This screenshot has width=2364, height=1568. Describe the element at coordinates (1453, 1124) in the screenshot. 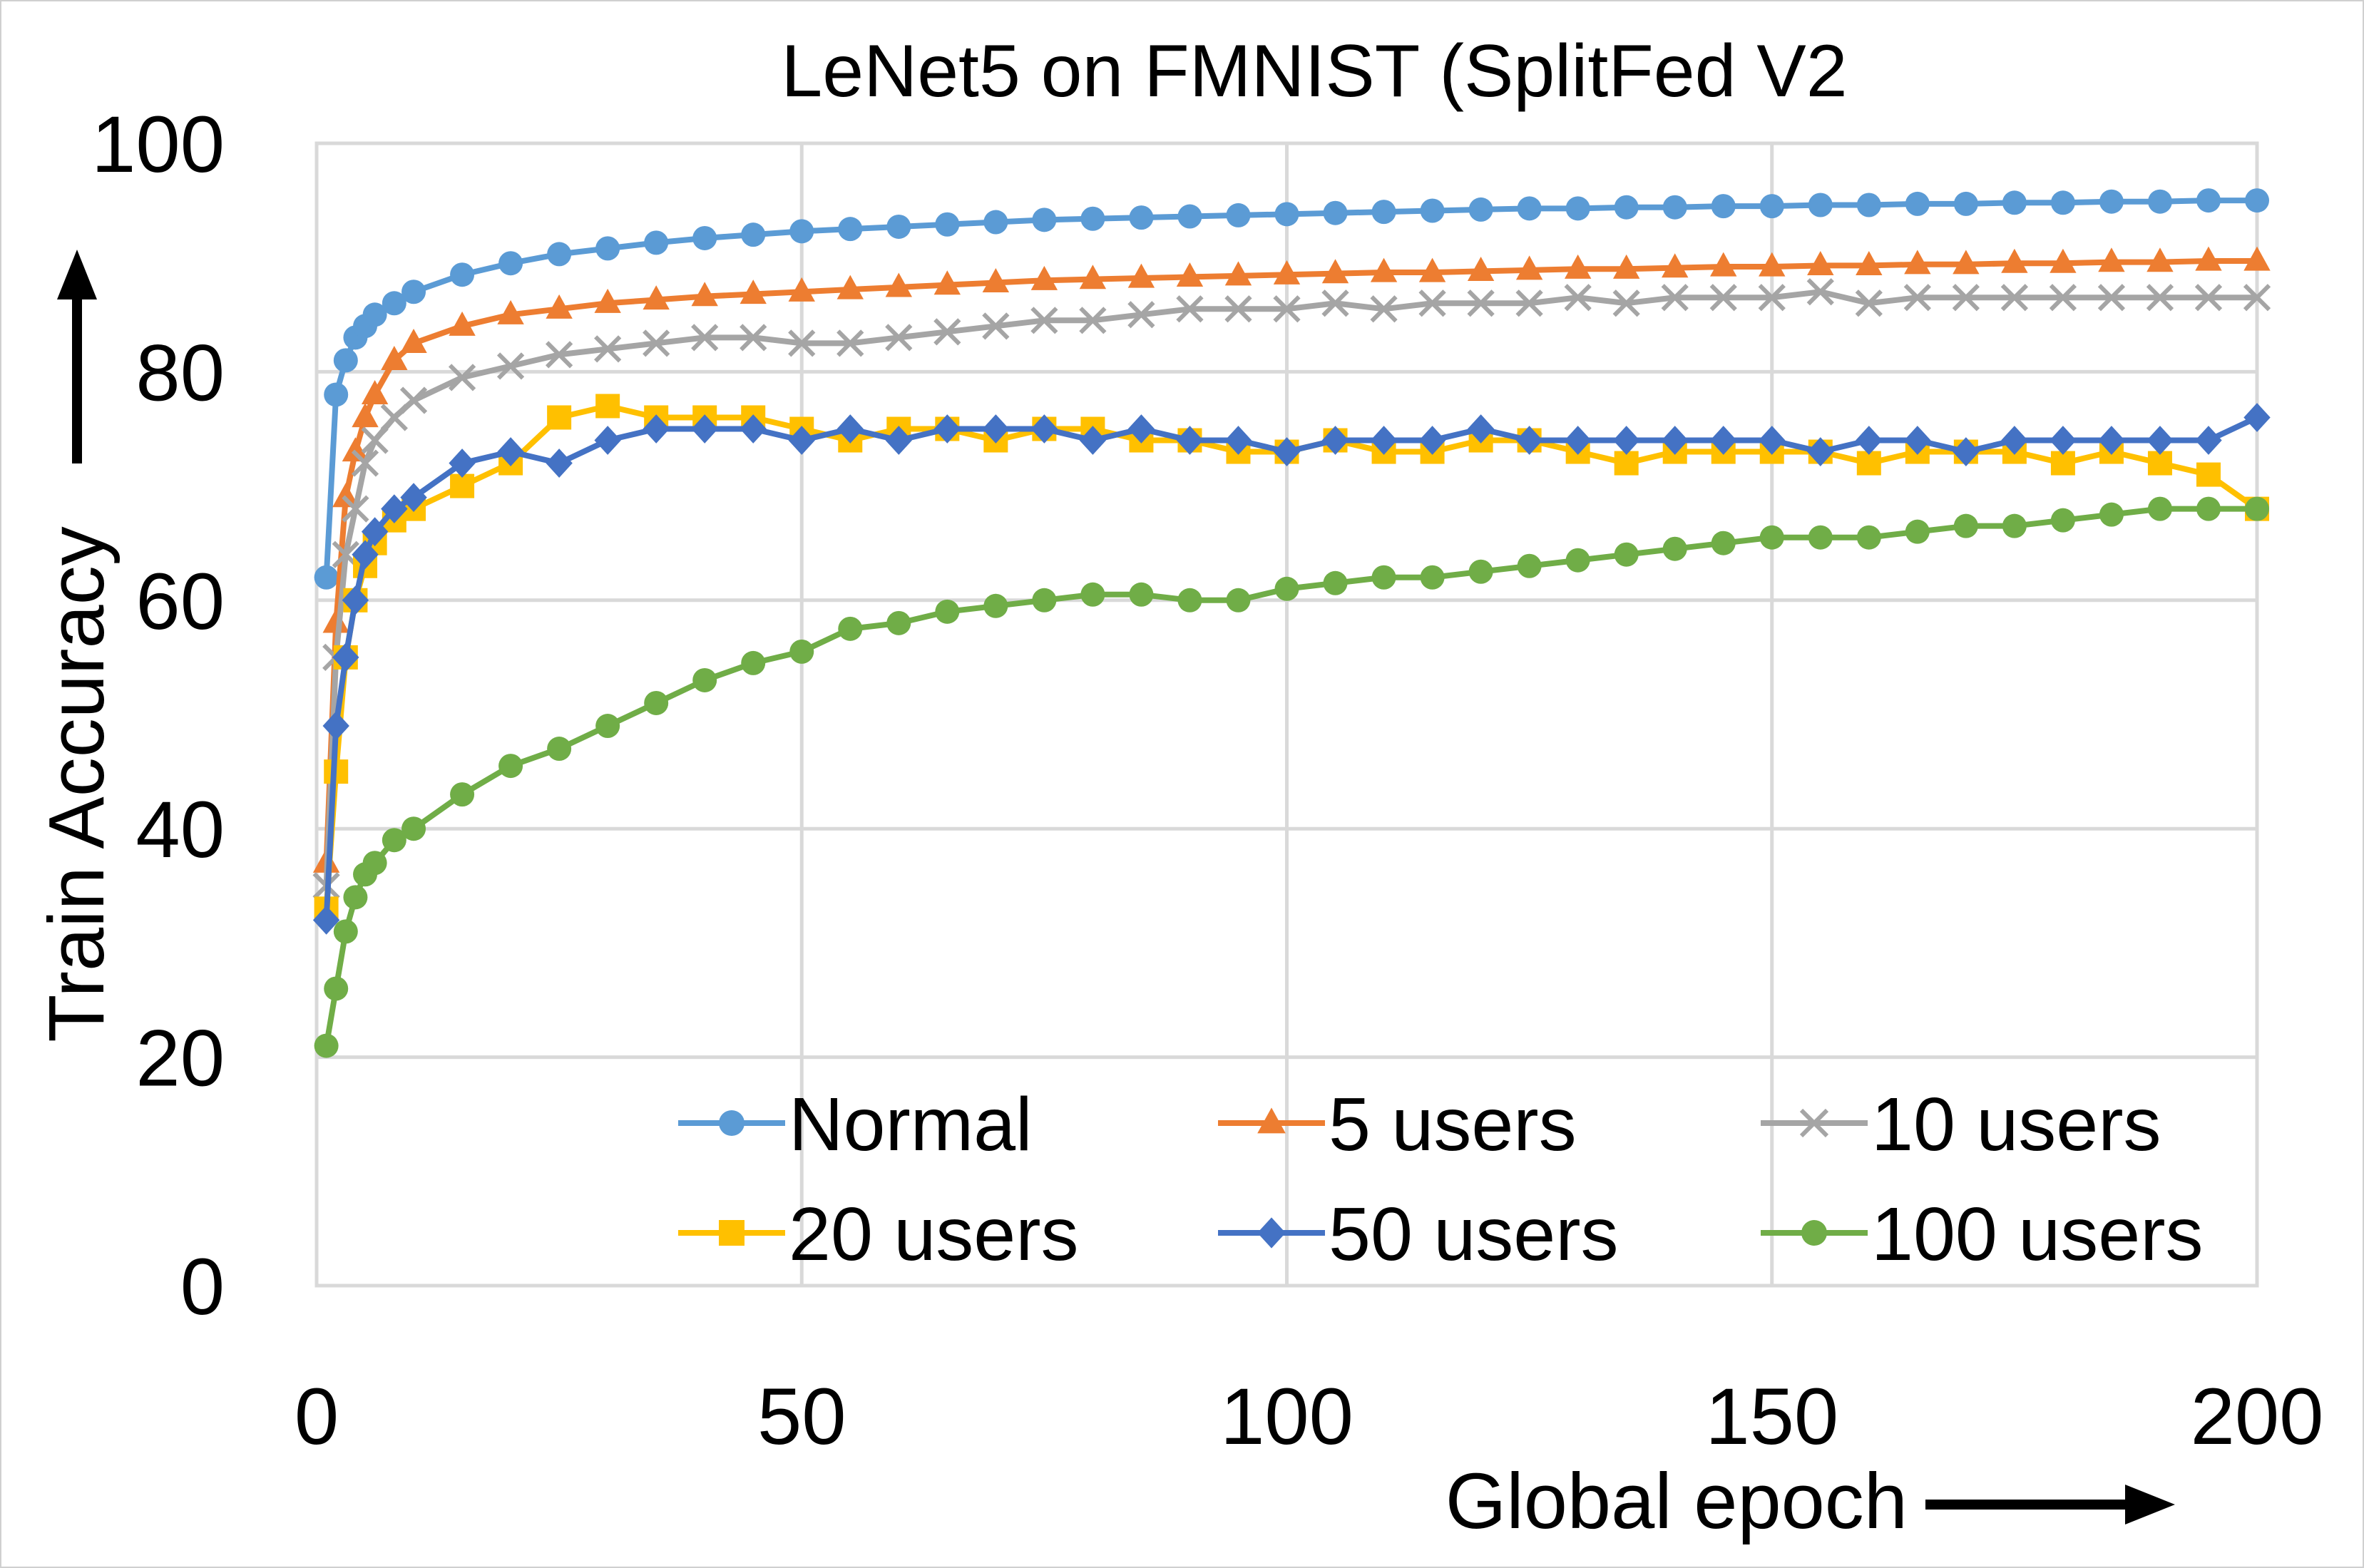

I see `legend-label: 5 users` at that location.